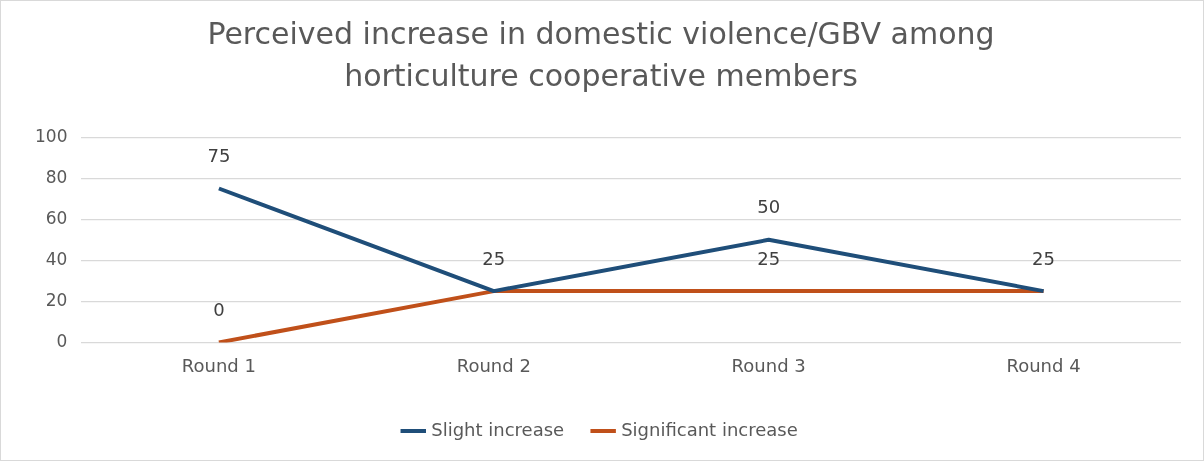 The width and height of the screenshot is (1204, 461). What do you see at coordinates (218, 365) in the screenshot?
I see `x-tick-label: Round 1` at bounding box center [218, 365].